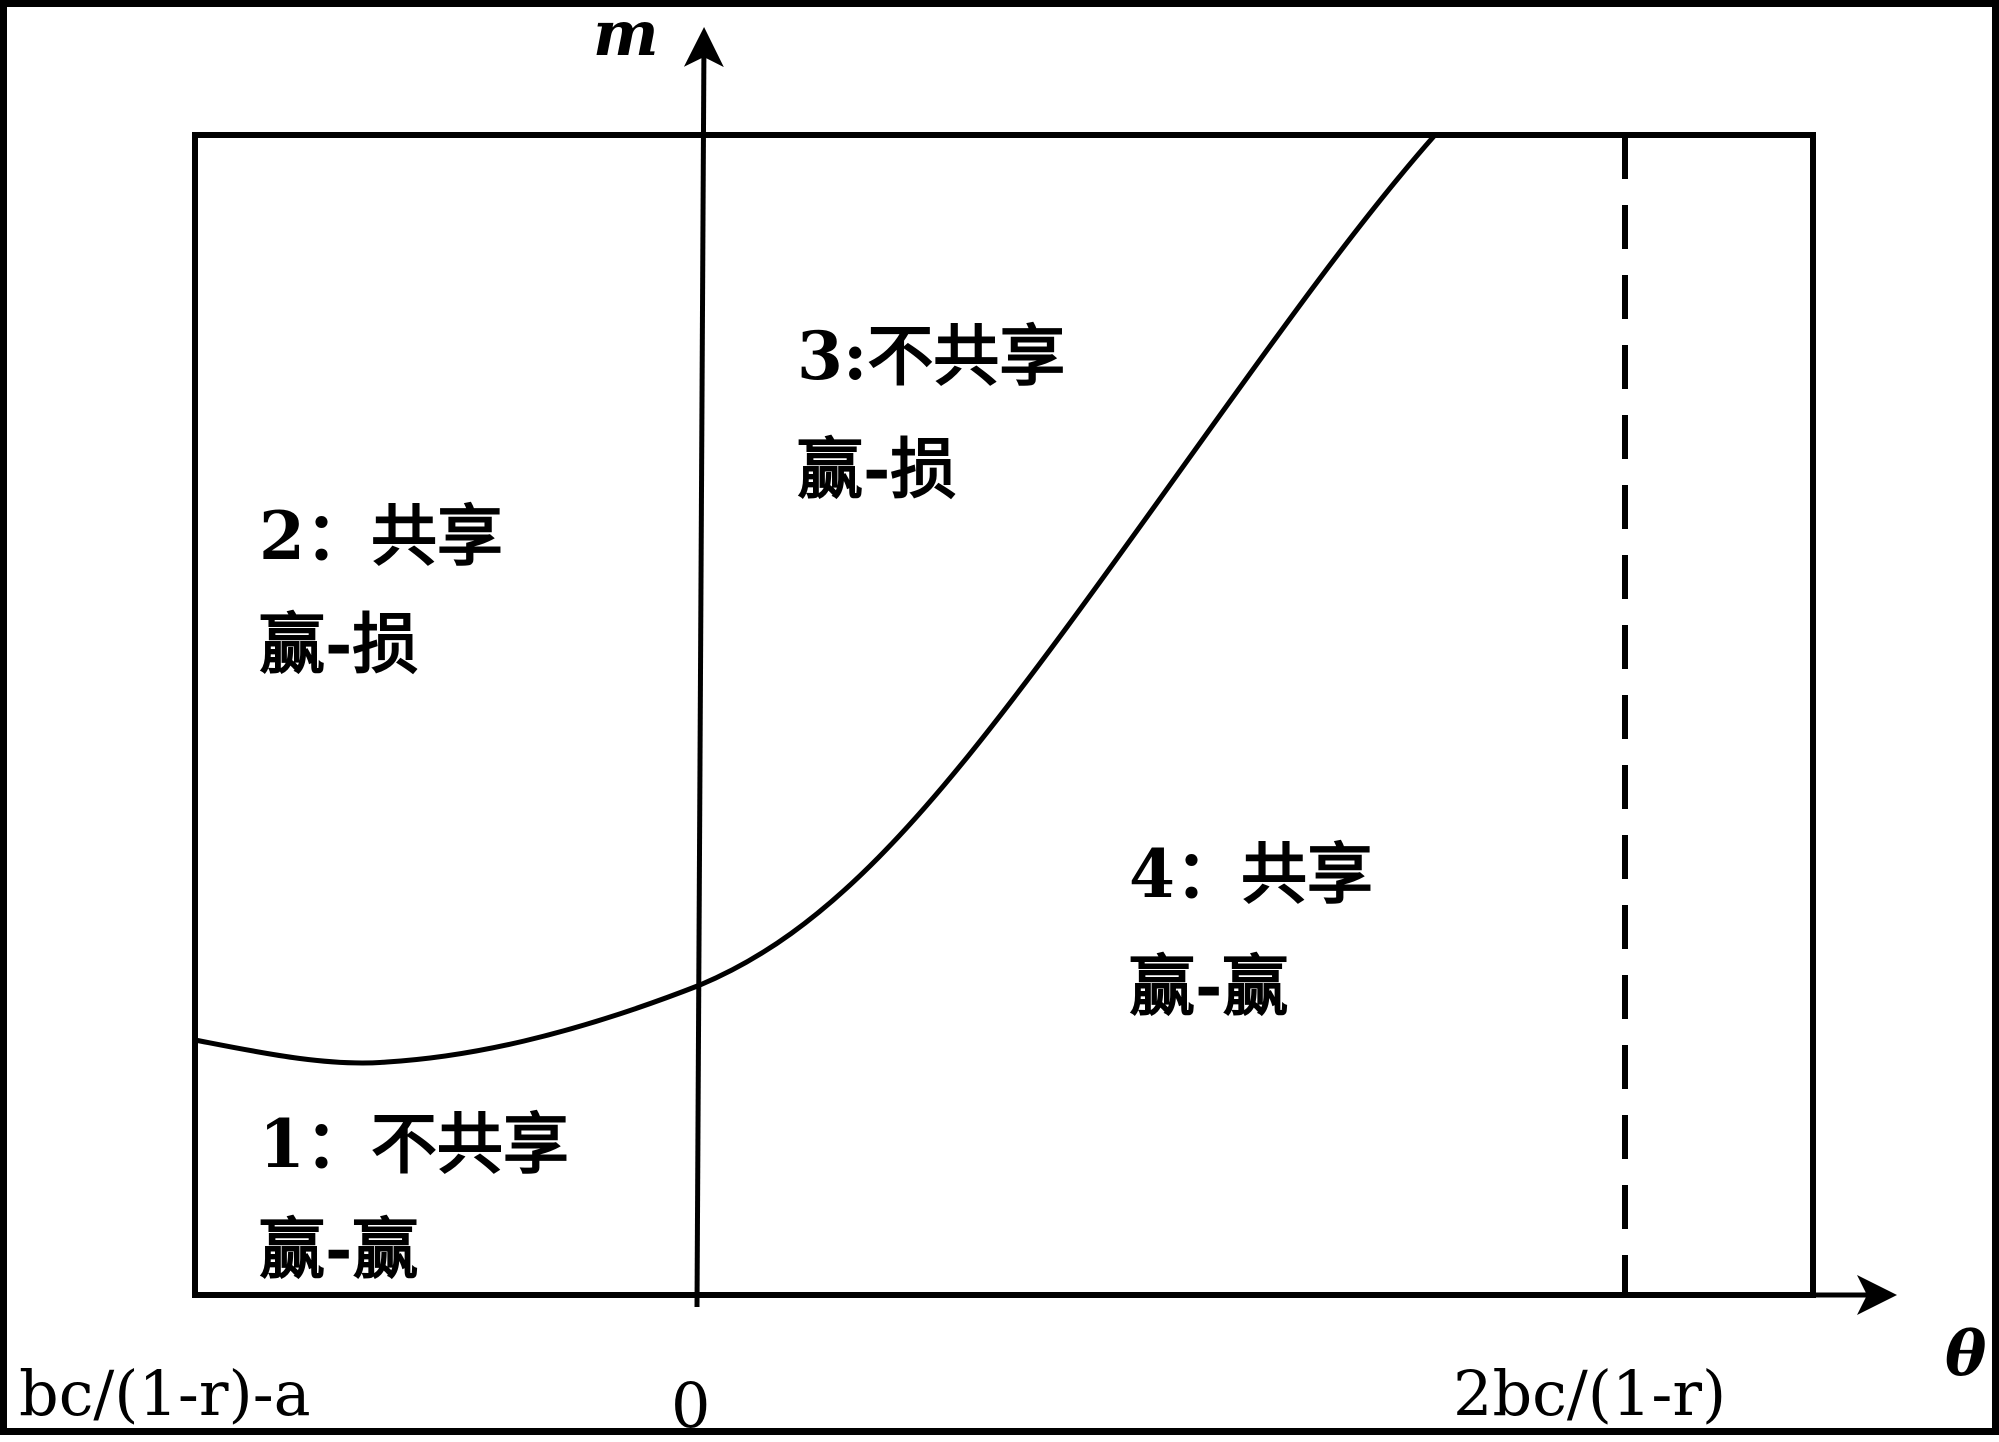  What do you see at coordinates (165, 1393) in the screenshot?
I see `x-tick-left: bc/(1-r)-a` at bounding box center [165, 1393].